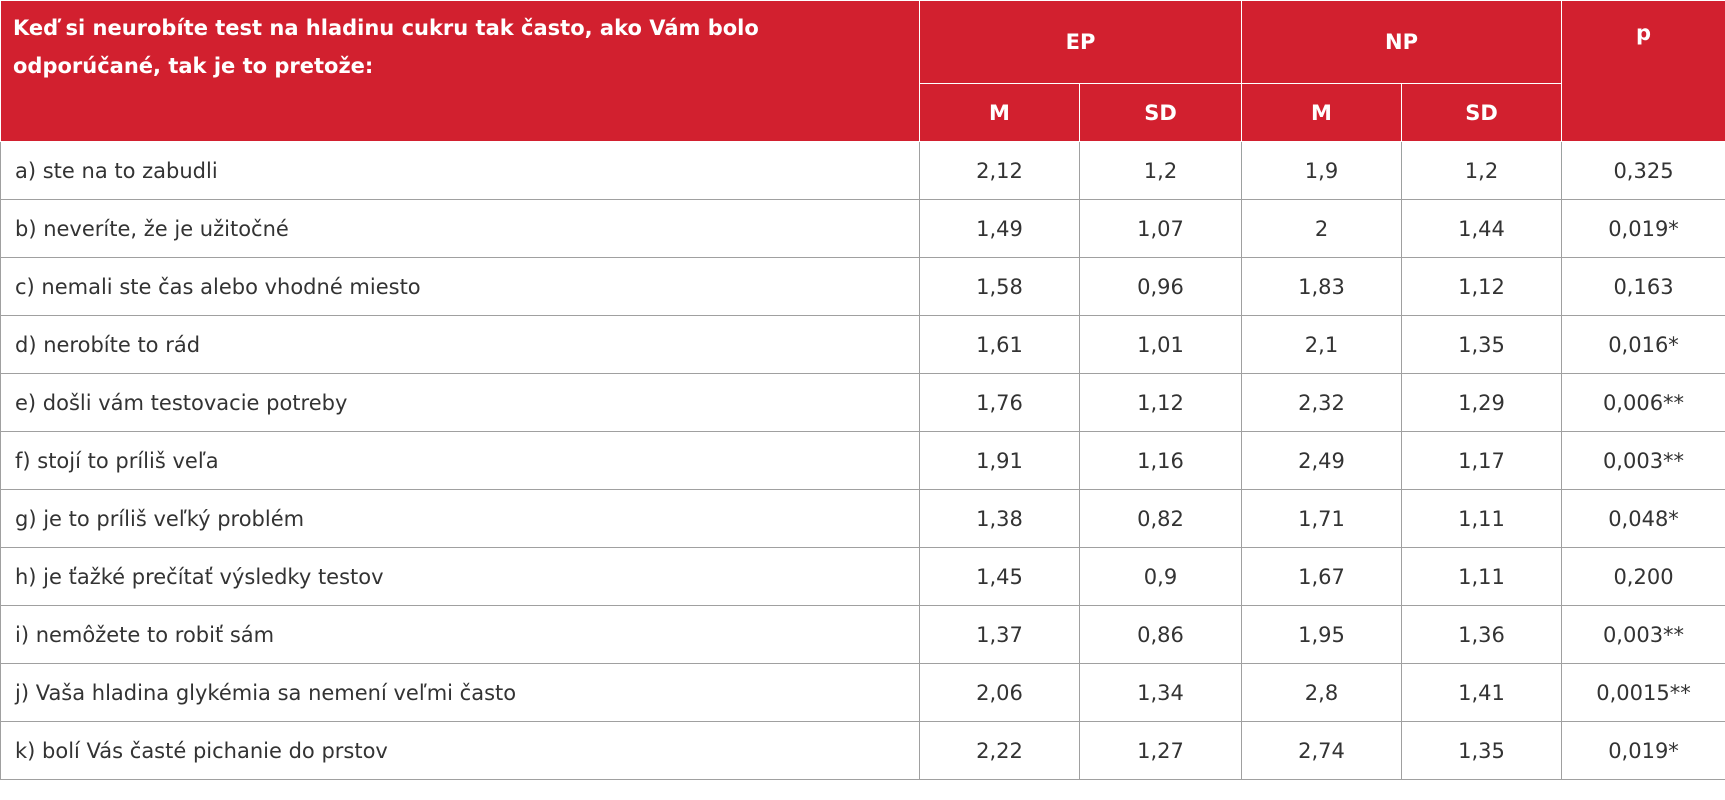 Image resolution: width=1725 pixels, height=800 pixels. Describe the element at coordinates (1643, 170) in the screenshot. I see `cell: 0,325` at that location.